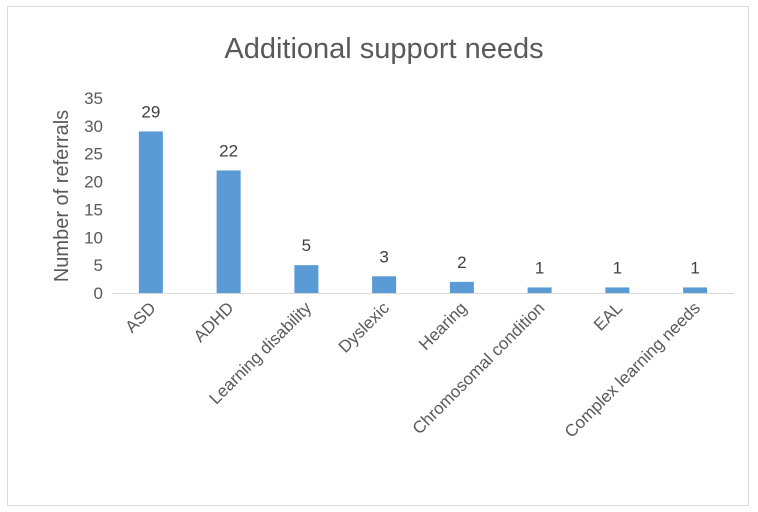  Describe the element at coordinates (306, 245) in the screenshot. I see `data-label: 5` at that location.